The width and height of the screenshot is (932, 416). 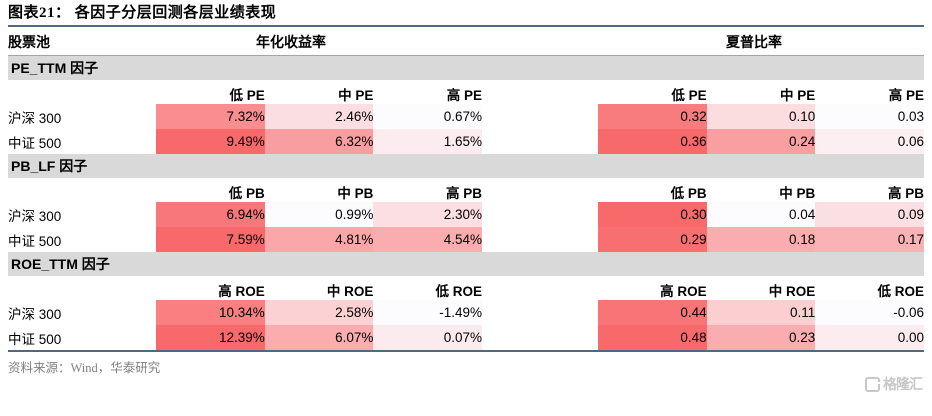 What do you see at coordinates (466, 55) in the screenshot?
I see `group-header-rule` at bounding box center [466, 55].